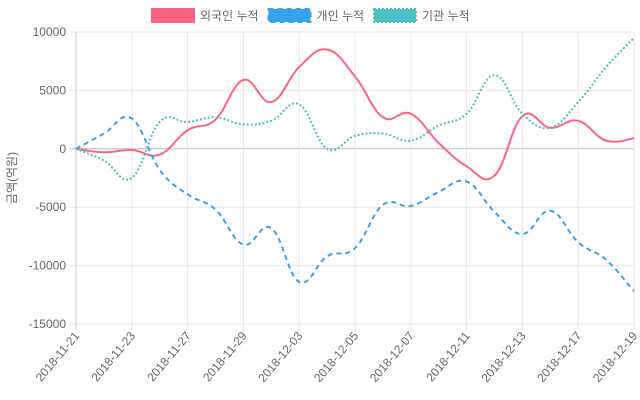  What do you see at coordinates (113, 357) in the screenshot?
I see `x-tick-label: 2018-11-23` at bounding box center [113, 357].